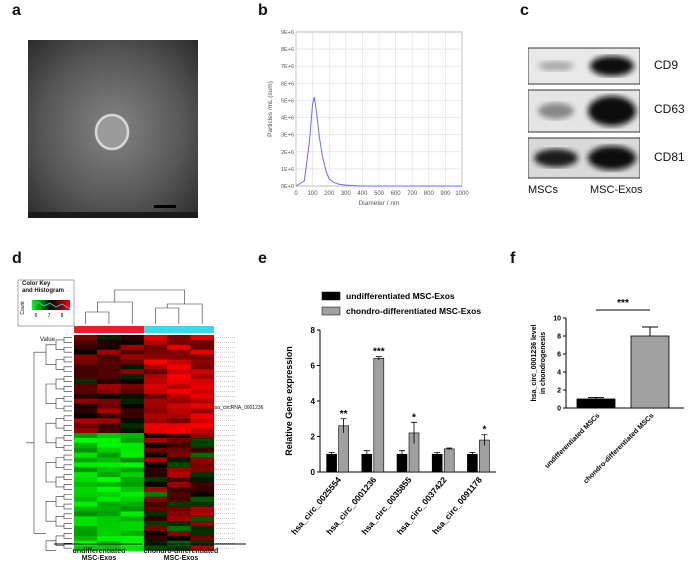  What do you see at coordinates (484, 430) in the screenshot?
I see `significance-marker: *` at bounding box center [484, 430].